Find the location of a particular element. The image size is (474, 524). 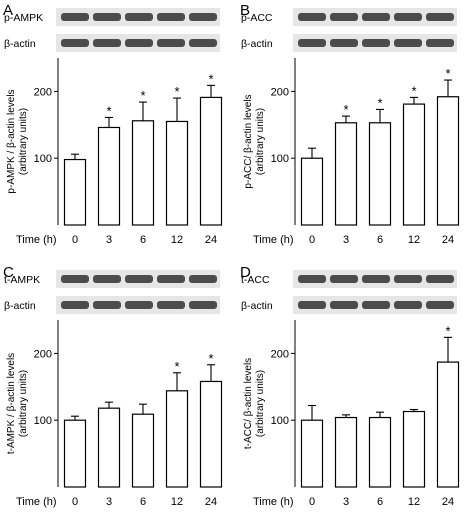

blot-label-target: p-ACC is located at coordinates (257, 18).